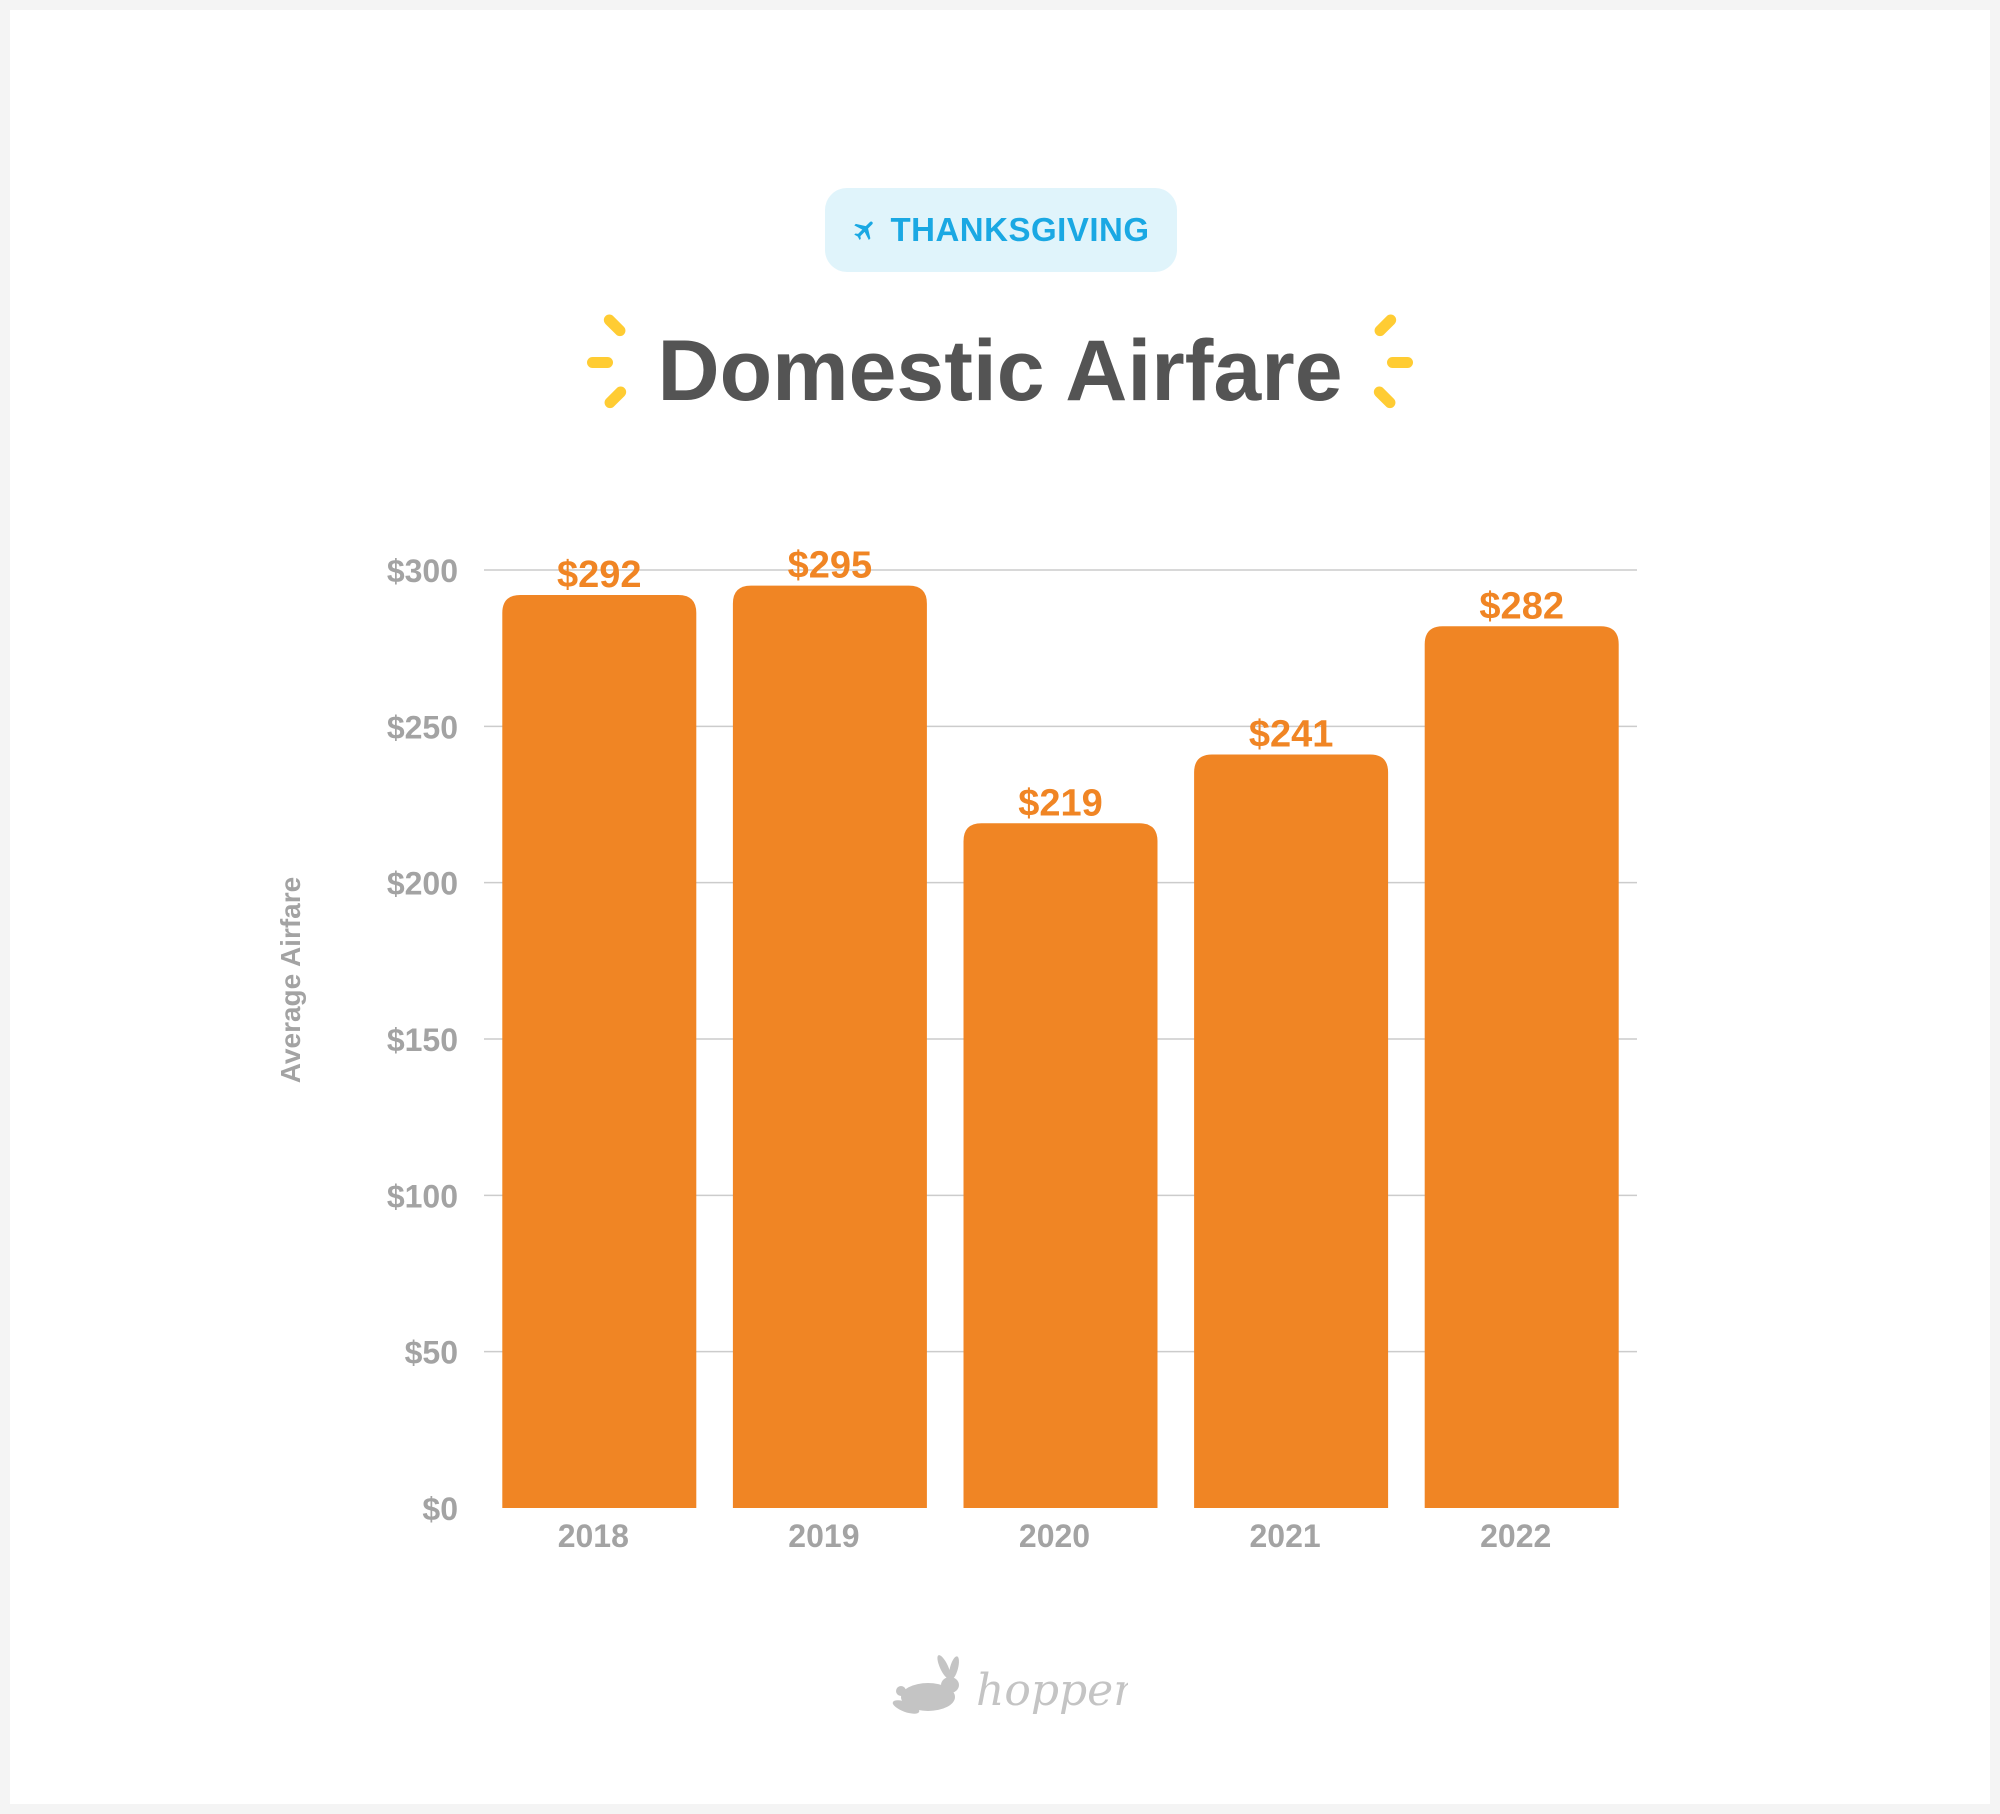 The height and width of the screenshot is (1814, 2000). Describe the element at coordinates (925, 1684) in the screenshot. I see `bunny-icon` at that location.